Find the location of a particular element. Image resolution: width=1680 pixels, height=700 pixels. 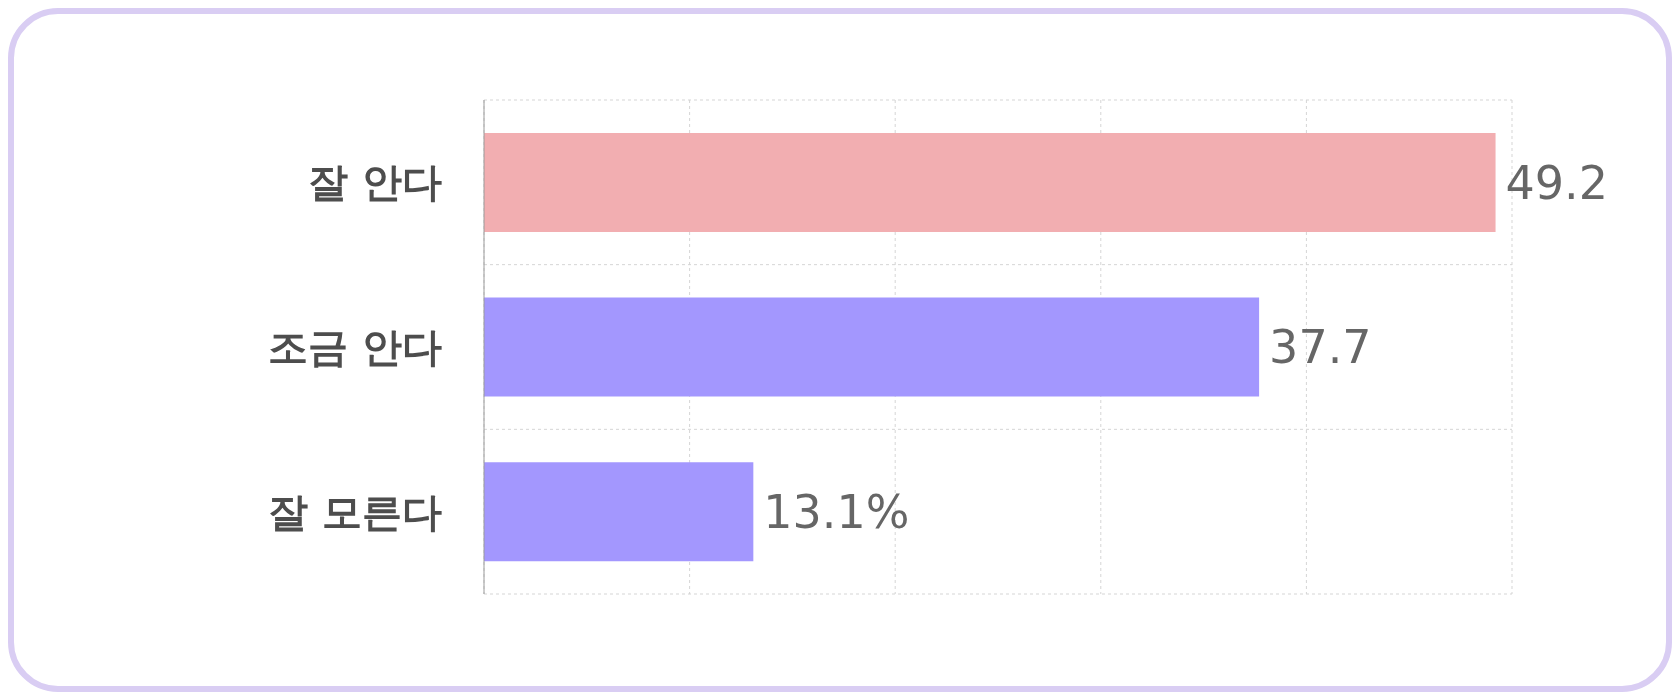

data-label: 13.1% is located at coordinates (836, 512).